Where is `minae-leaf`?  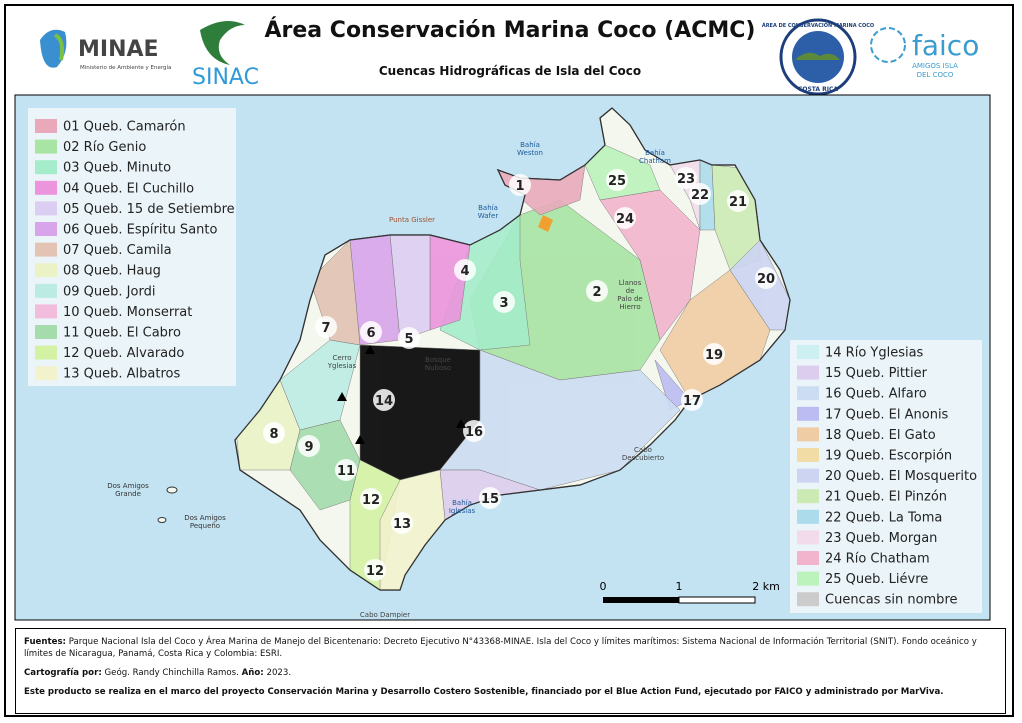 minae-leaf is located at coordinates (59, 47).